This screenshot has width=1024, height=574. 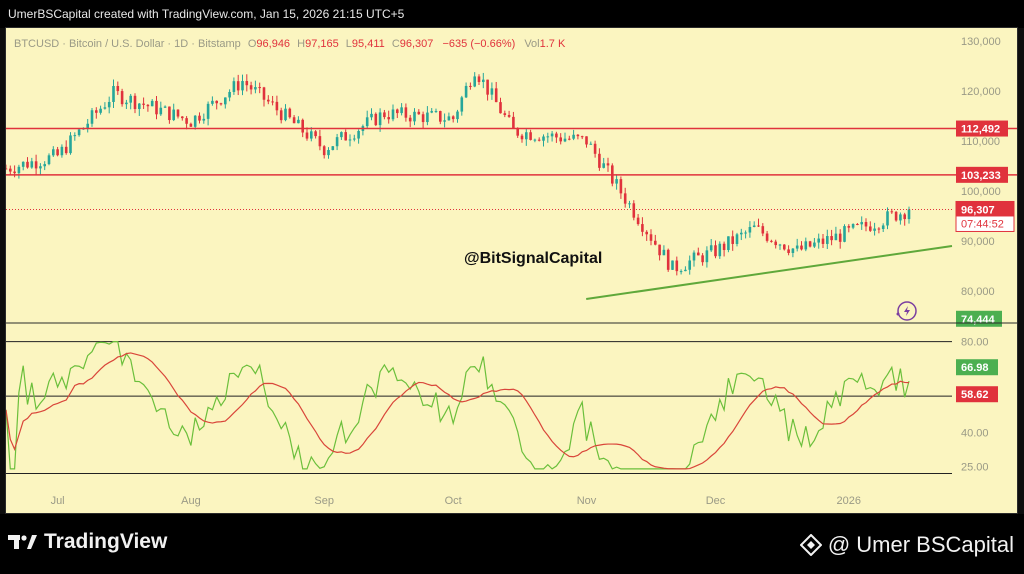 I want to click on level-badge, so click(x=982, y=128).